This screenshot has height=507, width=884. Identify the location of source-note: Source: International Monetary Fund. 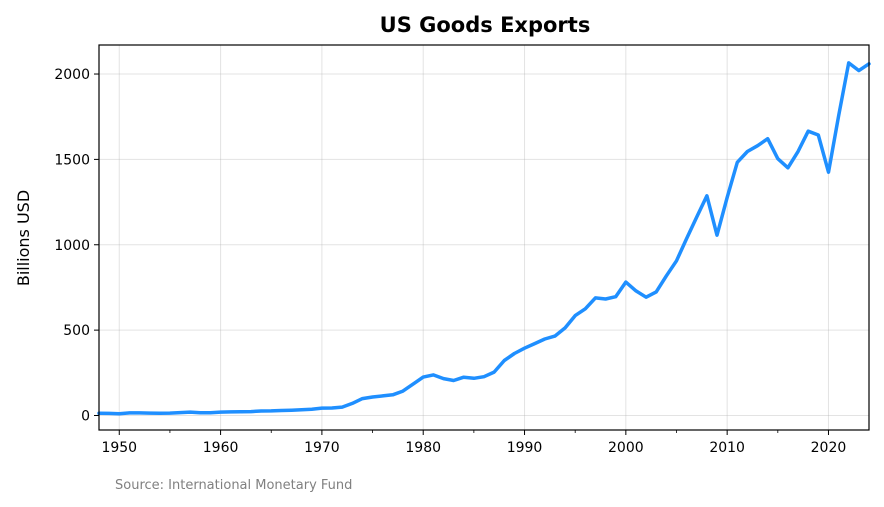
(233, 485).